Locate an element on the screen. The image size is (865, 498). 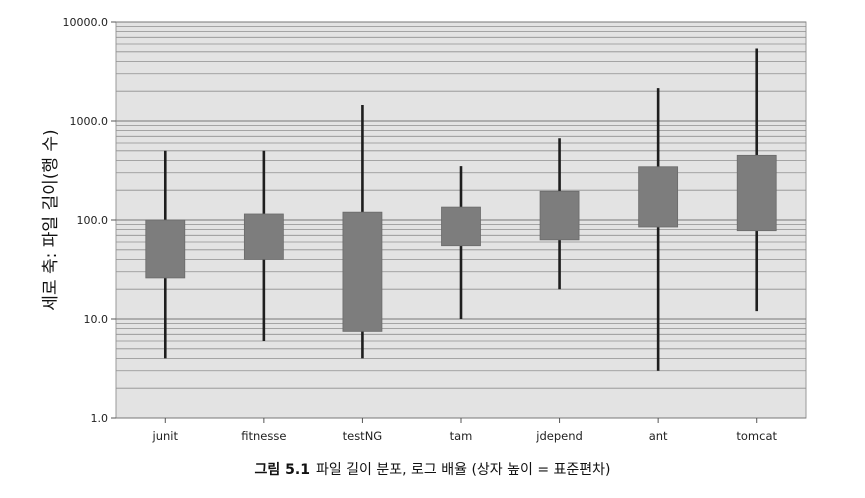
figure-caption: 그림 5.1 파일 길이 분포, 로그 배율 (상자 높이 = 표준편차) is located at coordinates (432, 469).